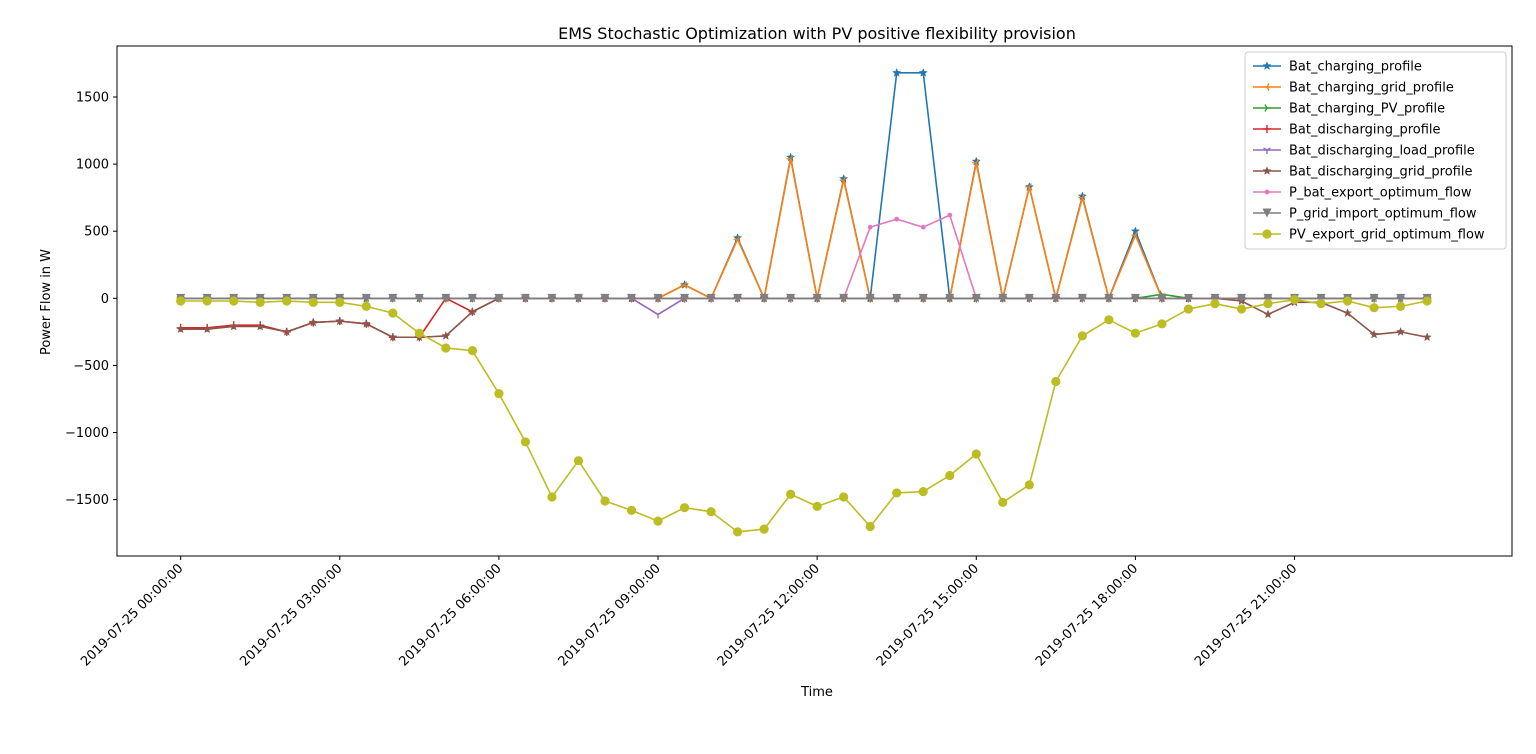  I want to click on legend-label: P_bat_export_optimum_flow, so click(1380, 193).